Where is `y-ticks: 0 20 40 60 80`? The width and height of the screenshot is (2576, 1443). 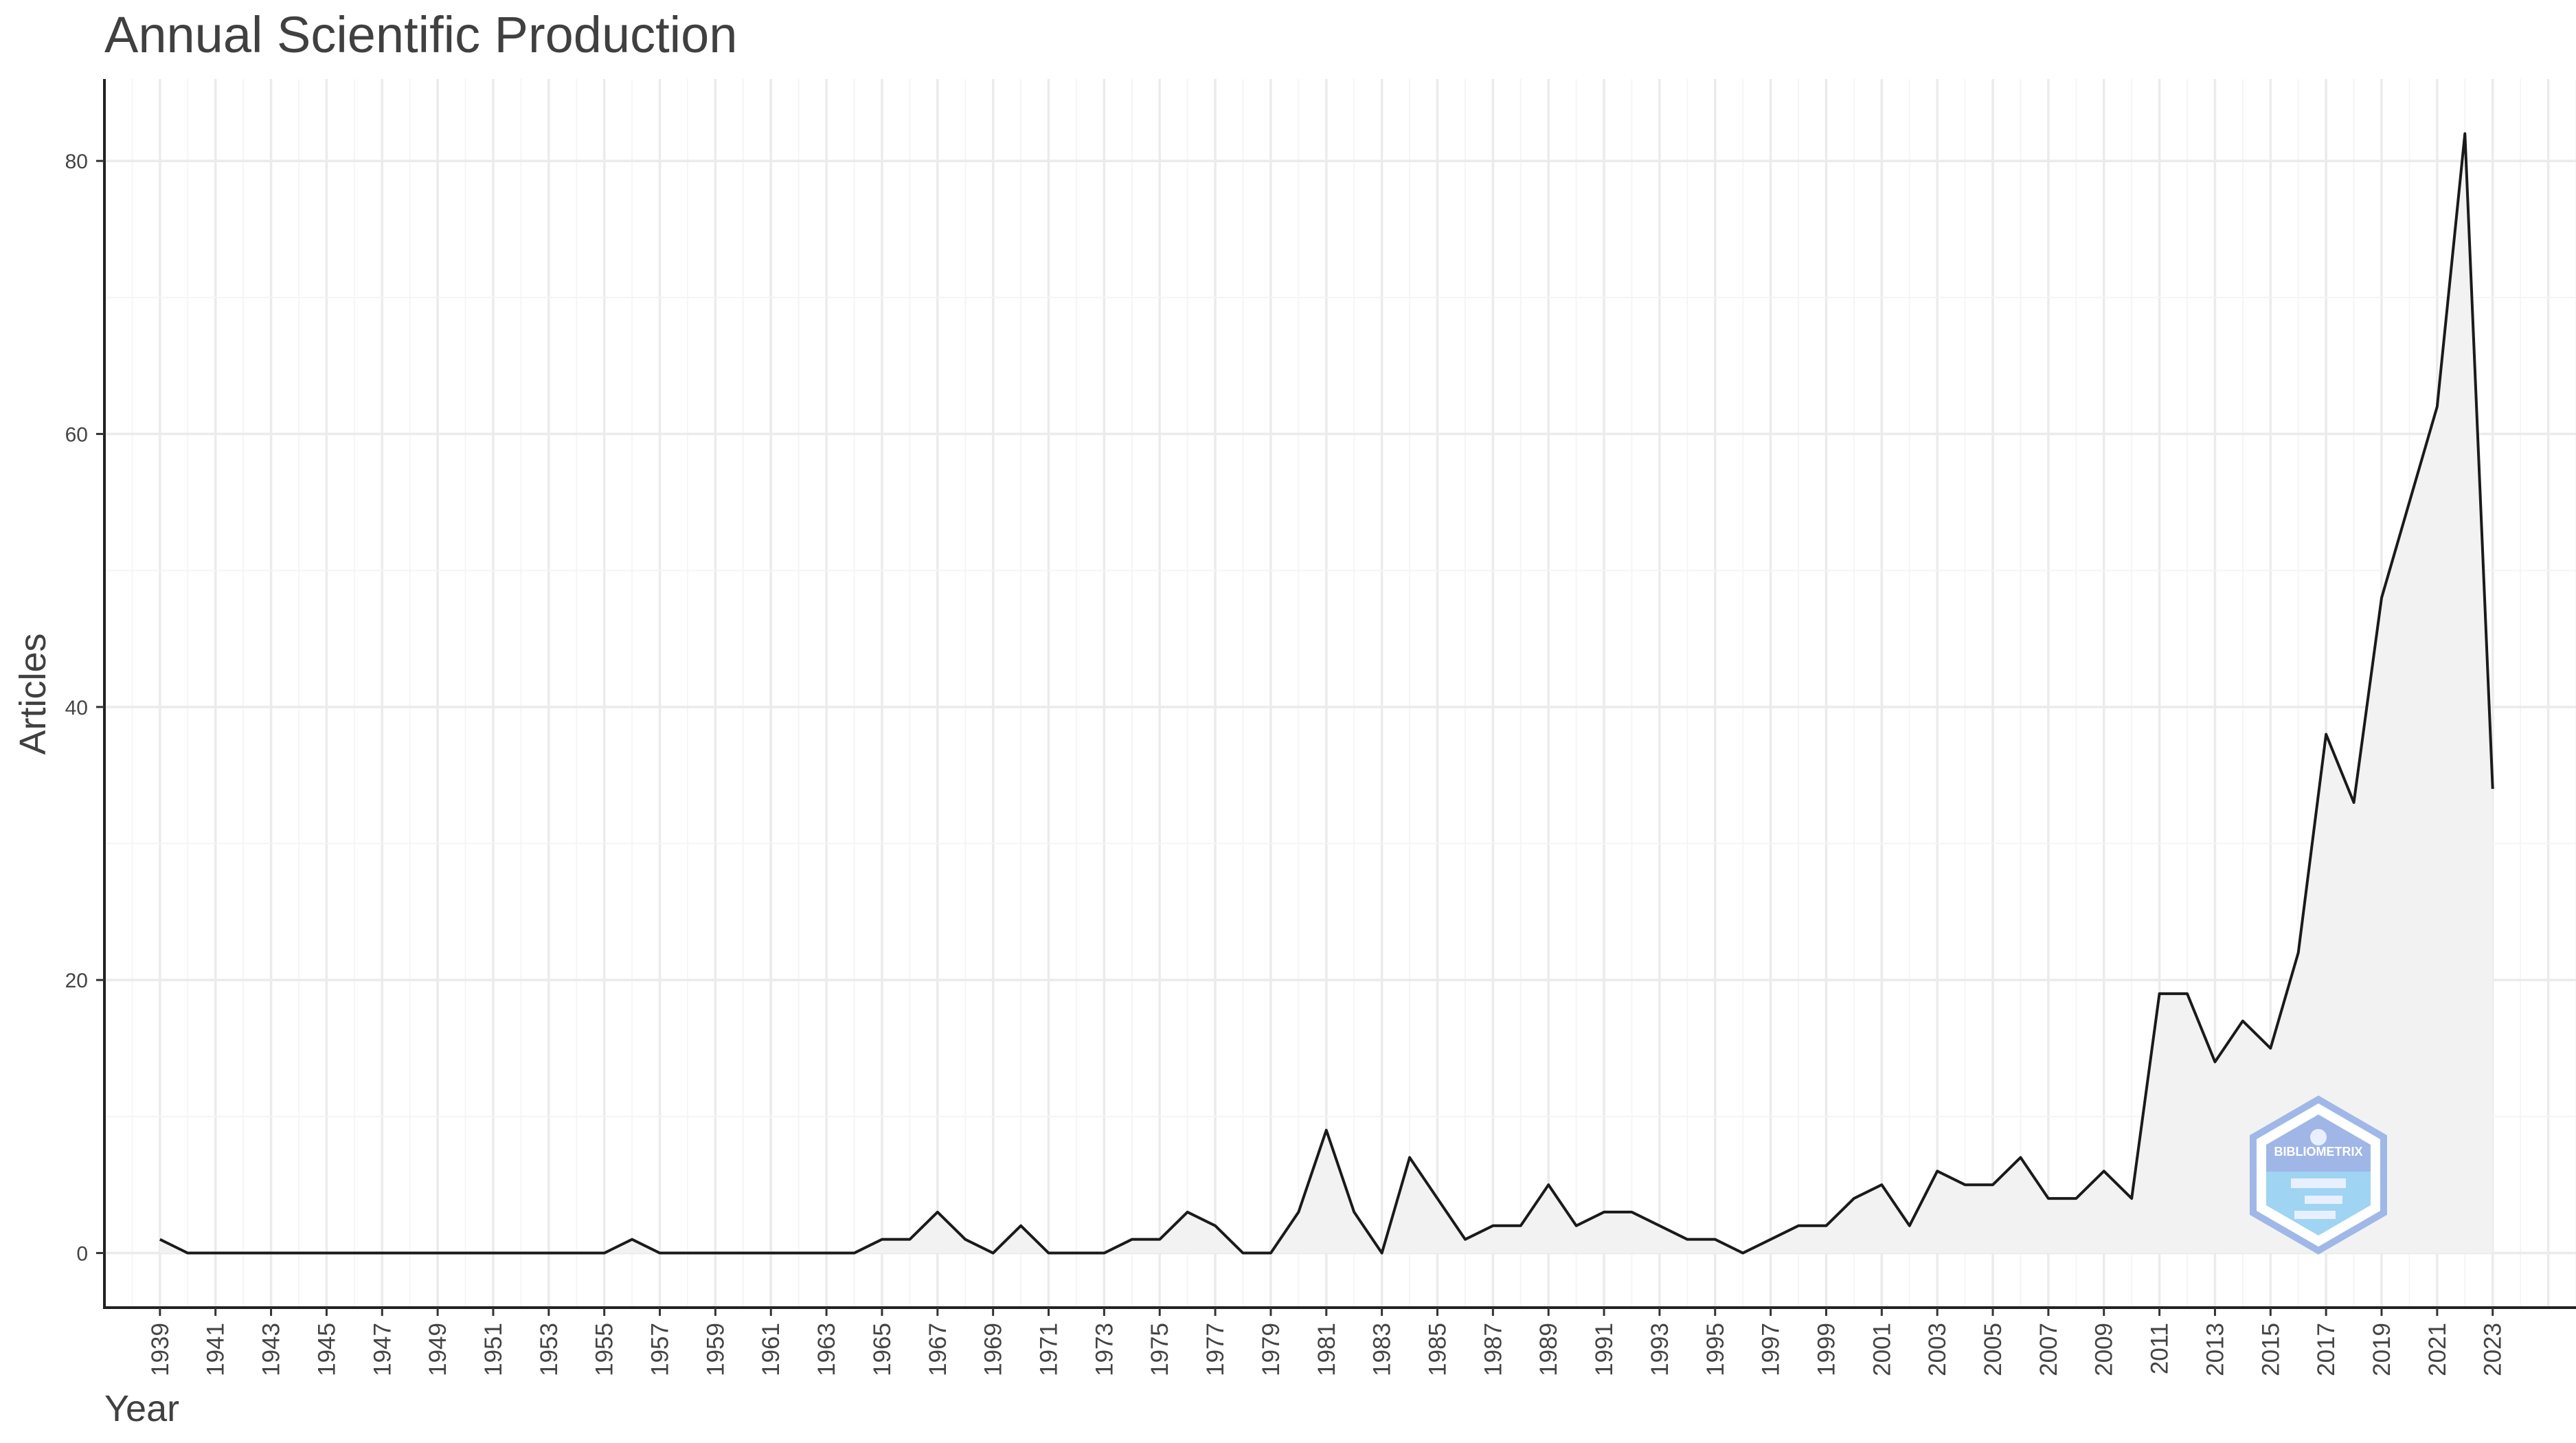
y-ticks: 0 20 40 60 80 is located at coordinates (84, 708).